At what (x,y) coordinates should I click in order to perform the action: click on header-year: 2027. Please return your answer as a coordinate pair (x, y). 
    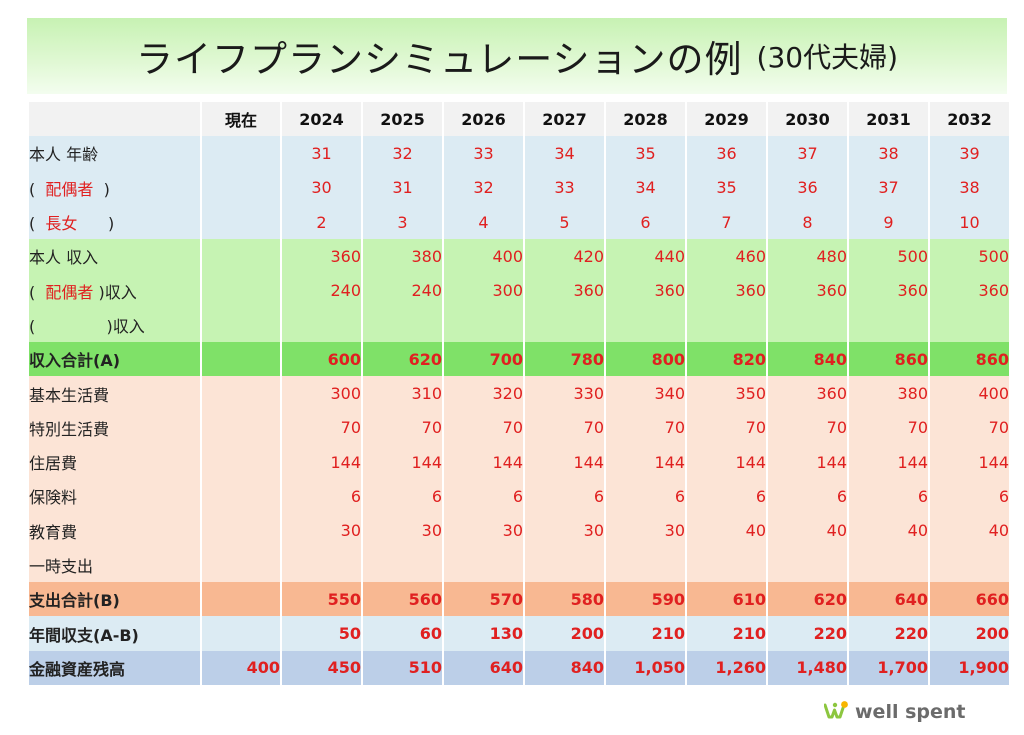
    Looking at the image, I should click on (564, 119).